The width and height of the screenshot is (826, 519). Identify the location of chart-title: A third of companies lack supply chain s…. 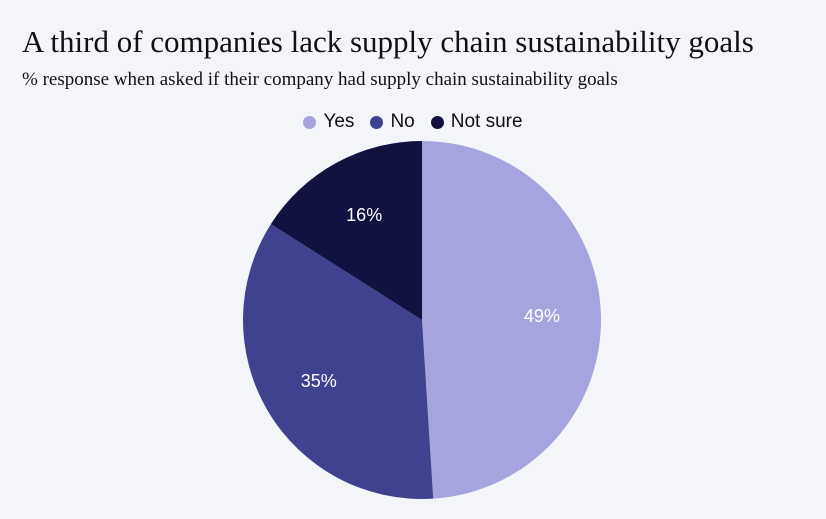
(388, 41).